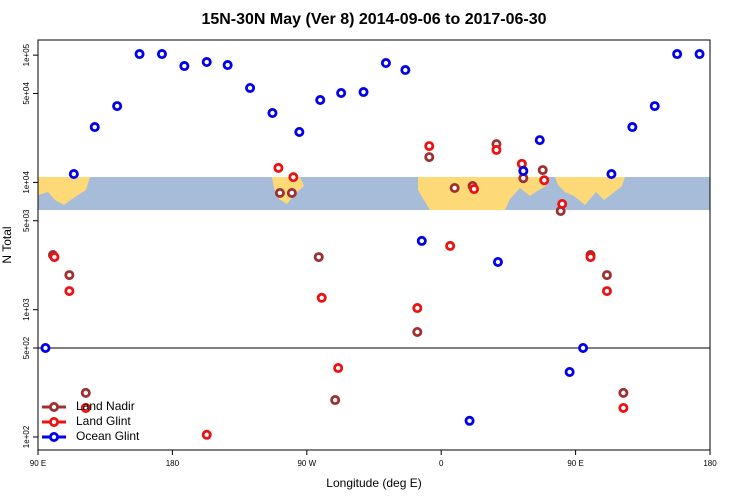 The image size is (750, 500). What do you see at coordinates (26, 182) in the screenshot?
I see `y-tick-label: 1e+04` at bounding box center [26, 182].